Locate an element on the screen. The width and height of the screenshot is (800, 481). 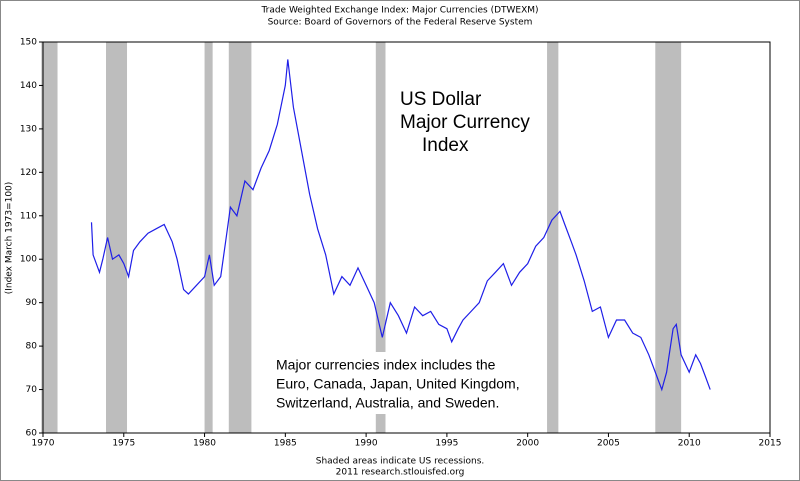
y-tick-label: 130 is located at coordinates (28, 129).